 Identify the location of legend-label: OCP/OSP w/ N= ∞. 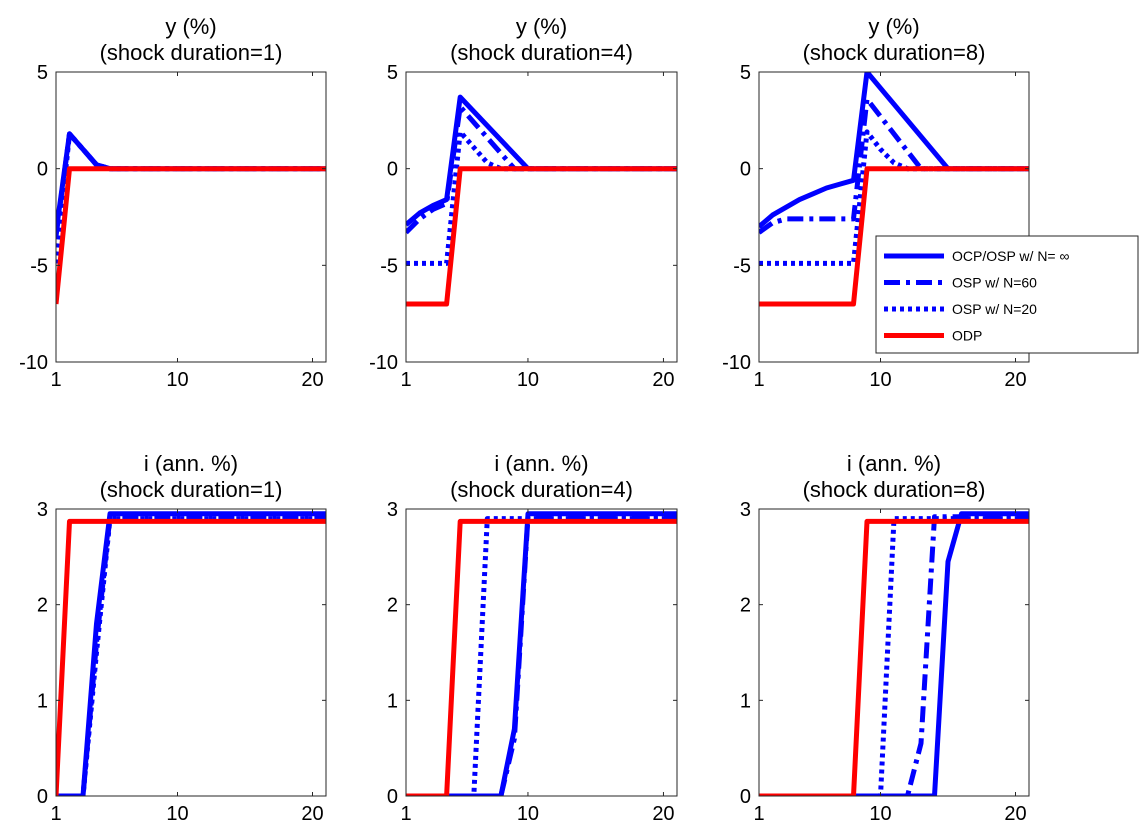
(1010, 256).